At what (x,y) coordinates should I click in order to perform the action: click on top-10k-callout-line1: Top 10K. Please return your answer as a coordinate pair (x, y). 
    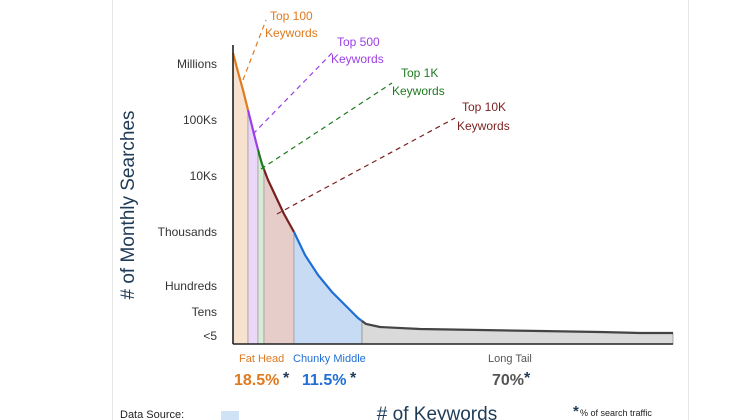
    Looking at the image, I should click on (484, 107).